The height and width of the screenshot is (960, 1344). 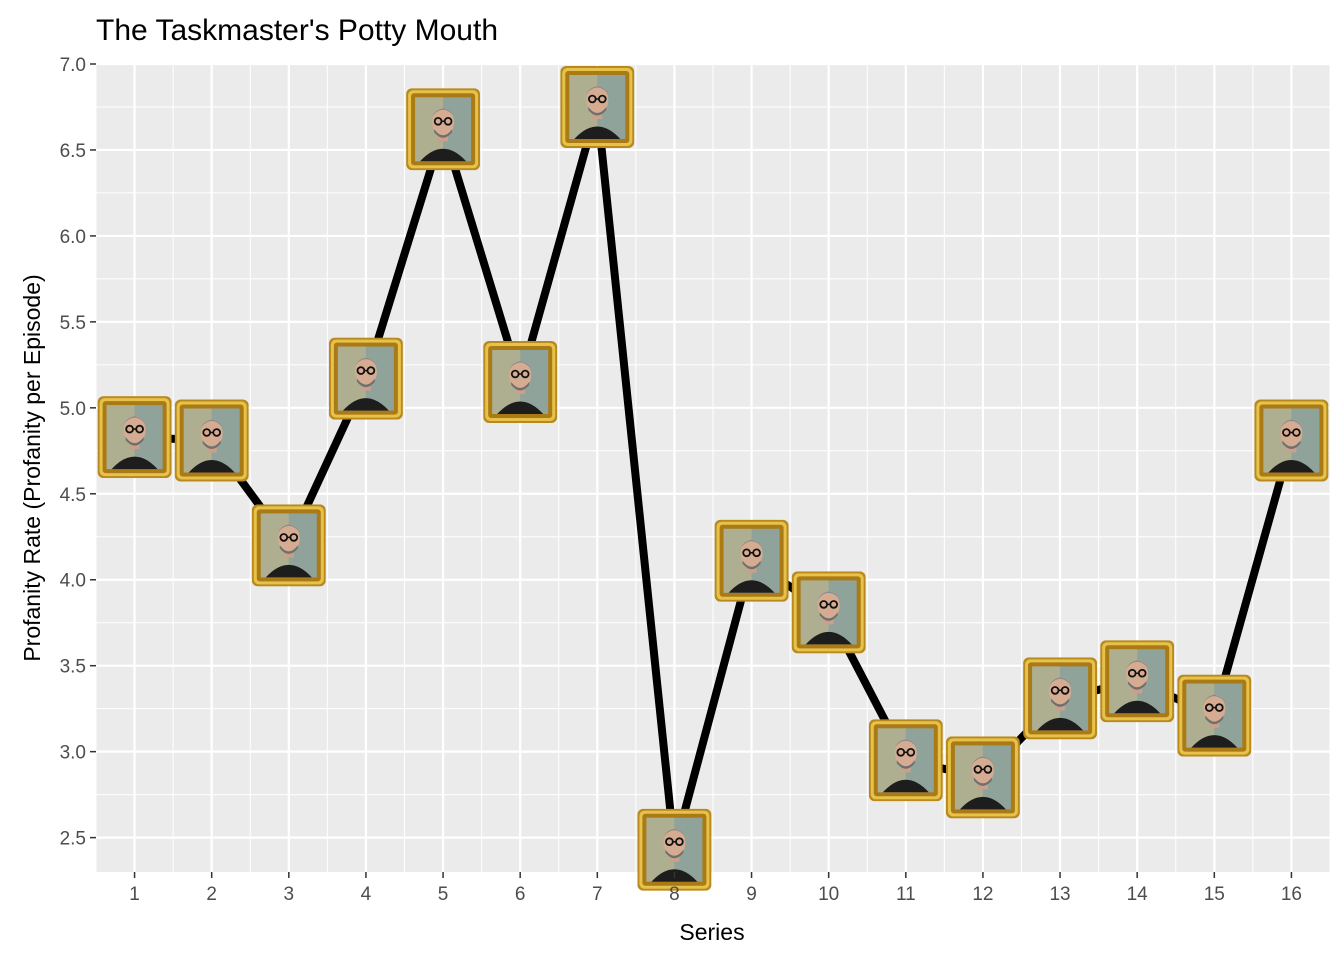 What do you see at coordinates (366, 894) in the screenshot?
I see `x-tick-label: 4` at bounding box center [366, 894].